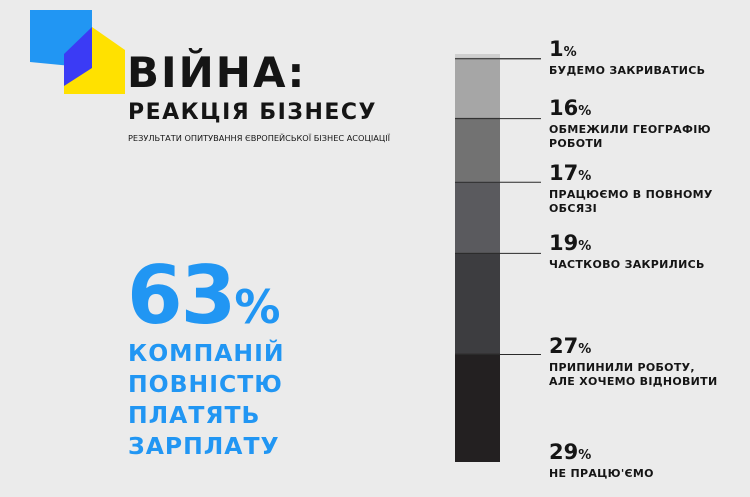  I want to click on data-label: 17% ПРАЦЮЄМО В ПОВНОМУ ОБСЯЗІ, so click(631, 189).